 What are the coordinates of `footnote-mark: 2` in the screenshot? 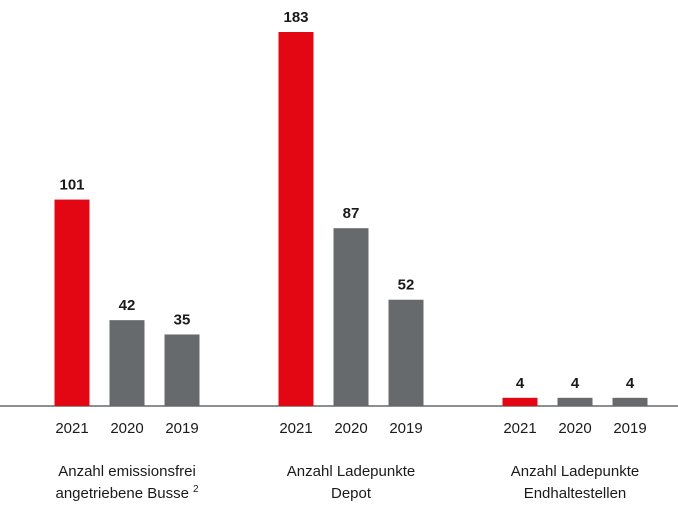 It's located at (196, 489).